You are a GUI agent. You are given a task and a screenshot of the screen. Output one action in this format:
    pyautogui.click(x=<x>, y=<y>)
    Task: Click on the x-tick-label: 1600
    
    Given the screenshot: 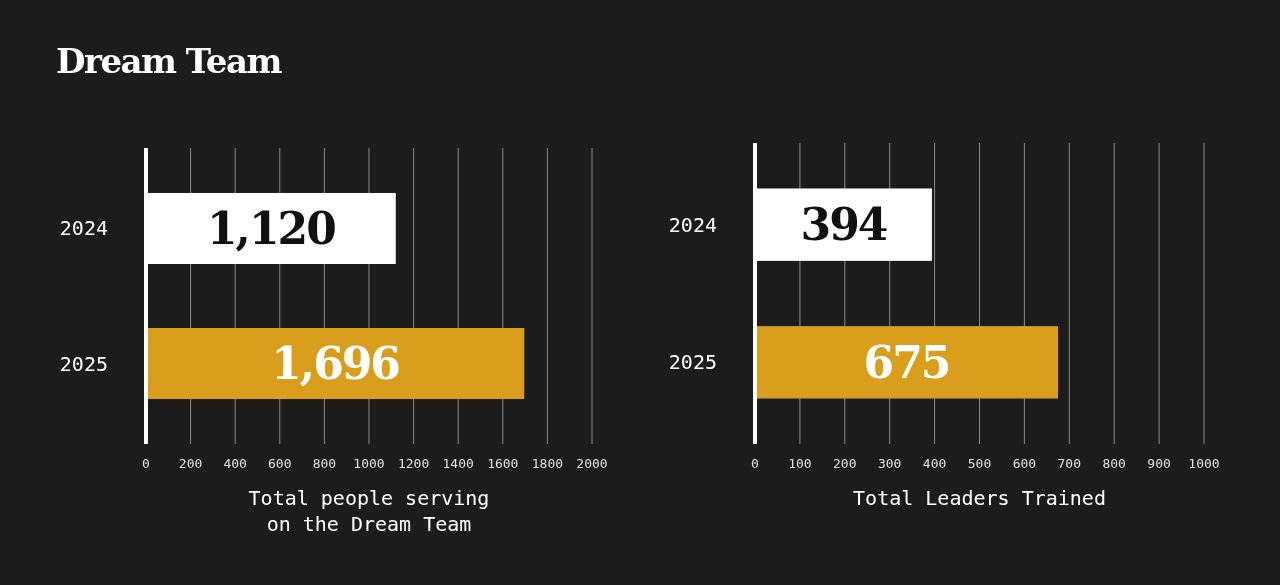 What is the action you would take?
    pyautogui.click(x=503, y=463)
    